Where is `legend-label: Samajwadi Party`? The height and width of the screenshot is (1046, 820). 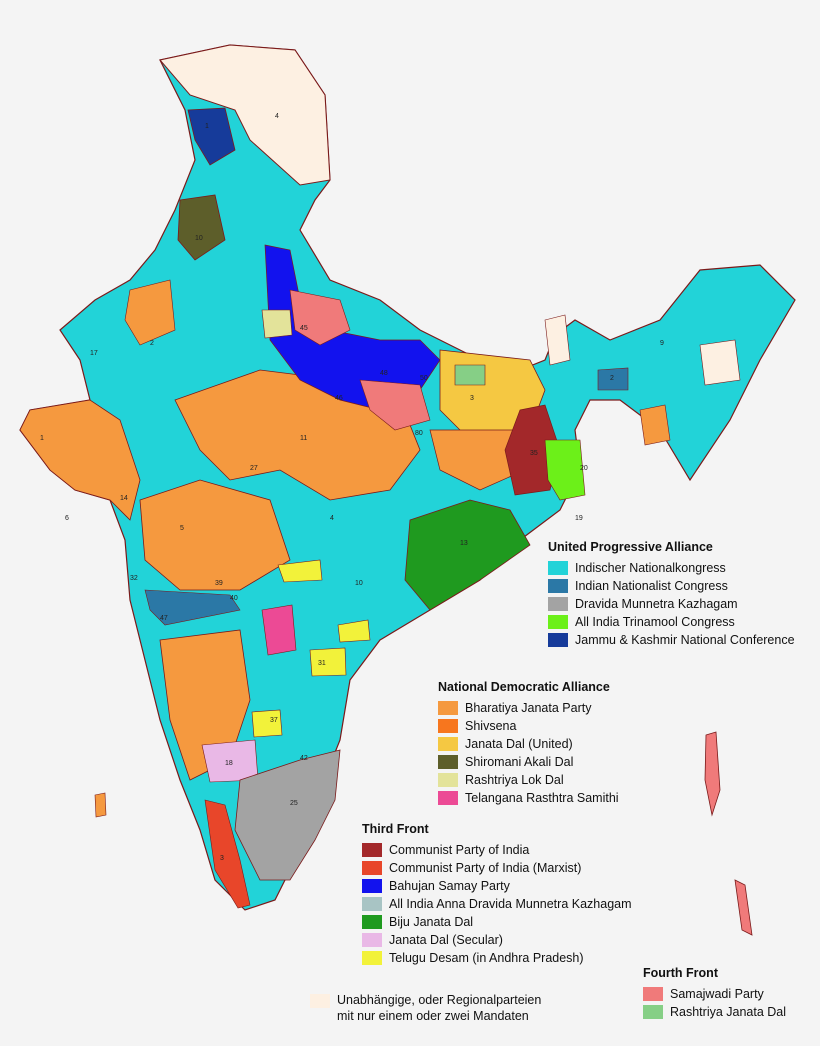 legend-label: Samajwadi Party is located at coordinates (717, 994).